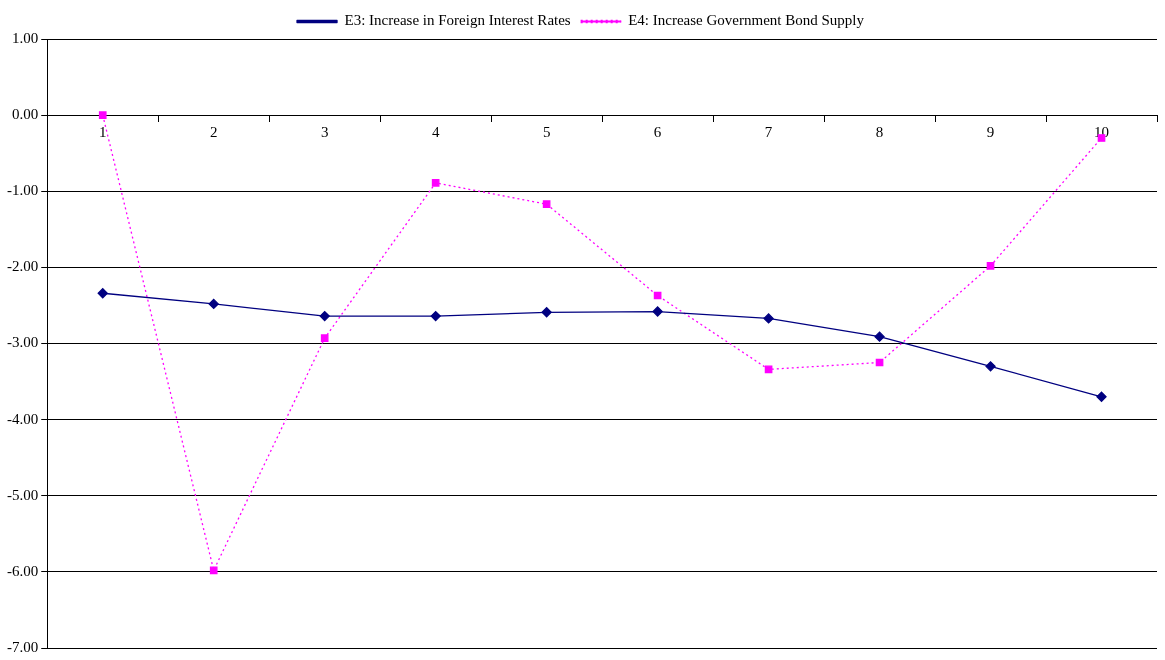 Image resolution: width=1165 pixels, height=660 pixels. Describe the element at coordinates (990, 132) in the screenshot. I see `x-tick-label: 9` at that location.